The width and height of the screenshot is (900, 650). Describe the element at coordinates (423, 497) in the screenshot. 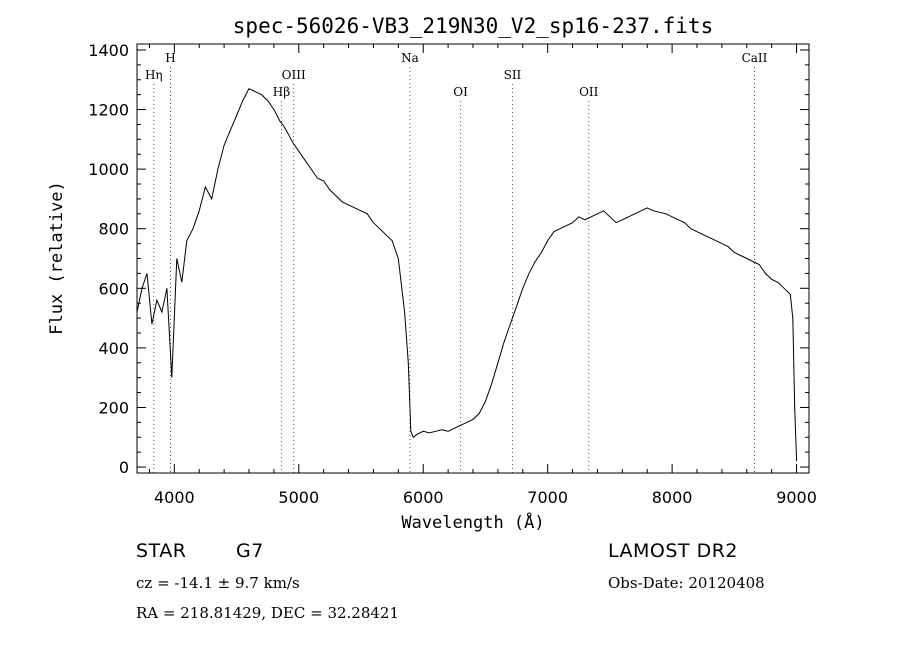

I see `x-tick-label: 6000` at that location.